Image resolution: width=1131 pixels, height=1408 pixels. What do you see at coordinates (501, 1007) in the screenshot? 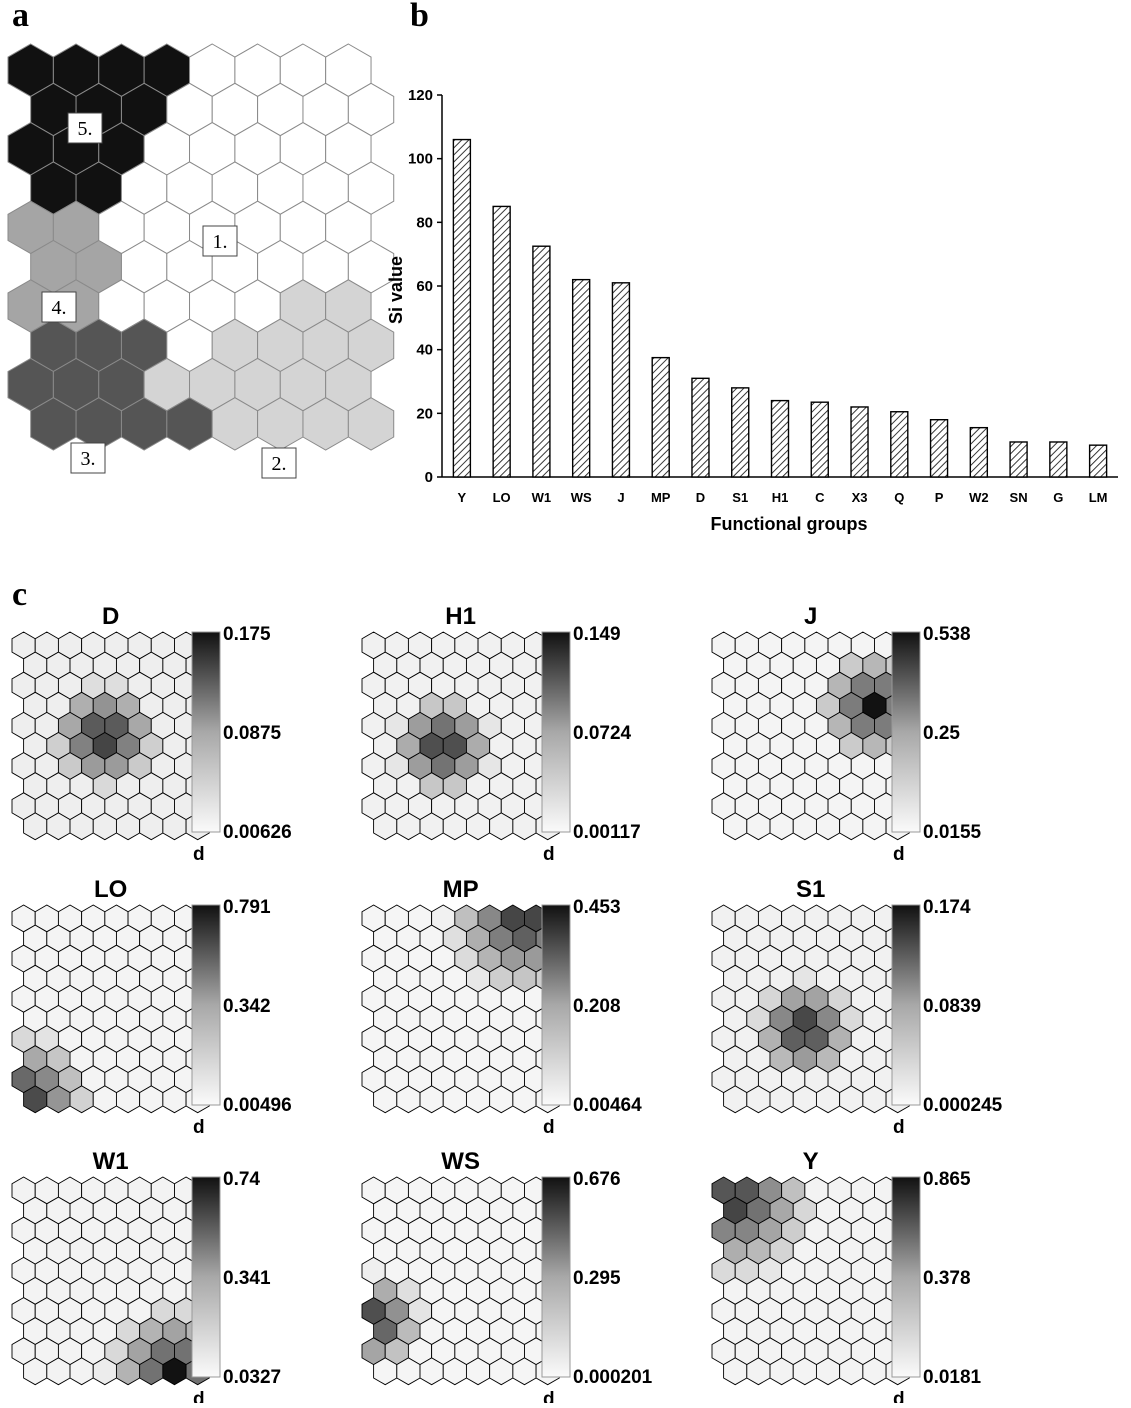
I see `component-plane-mp: MP 0.453 0.208 0.00464 d` at bounding box center [501, 1007].